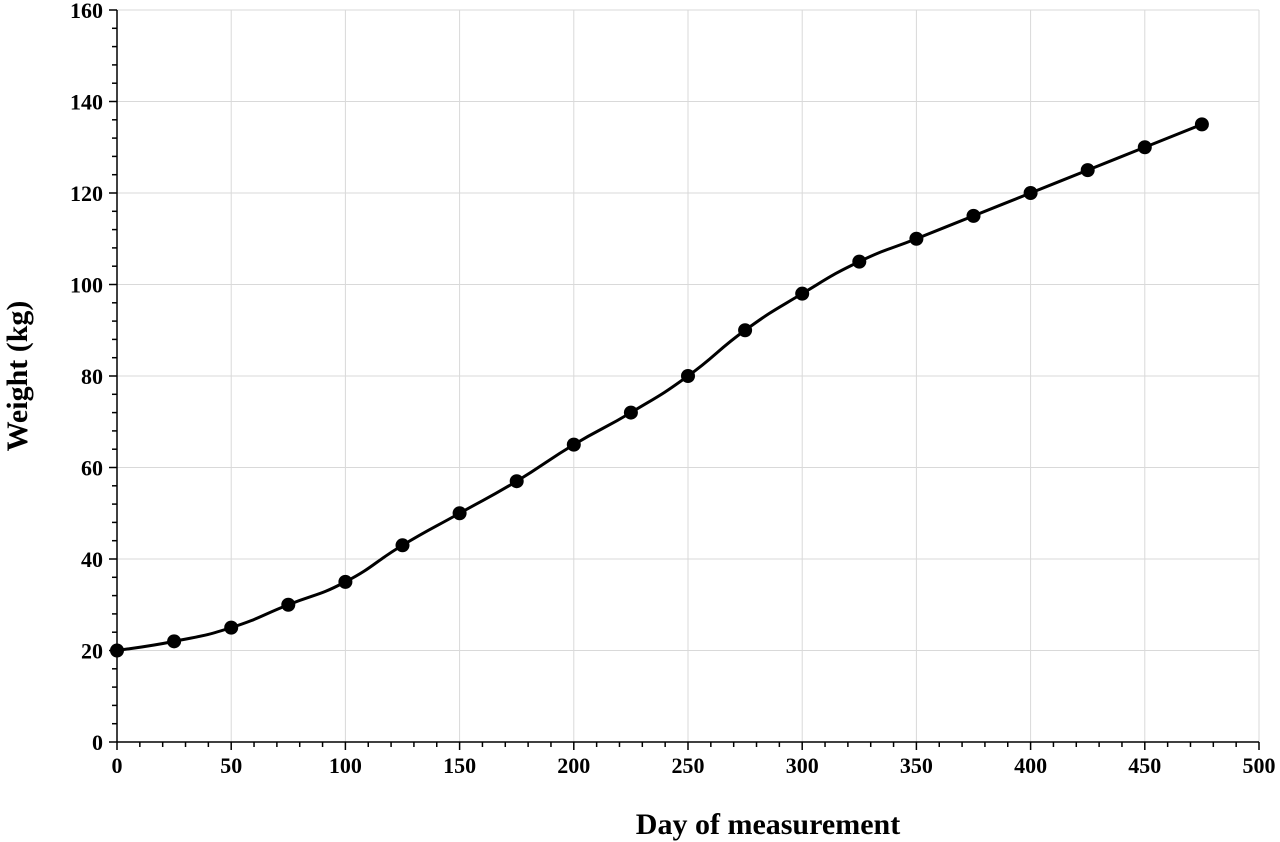  Describe the element at coordinates (1259, 765) in the screenshot. I see `x-tick-label: 500` at that location.